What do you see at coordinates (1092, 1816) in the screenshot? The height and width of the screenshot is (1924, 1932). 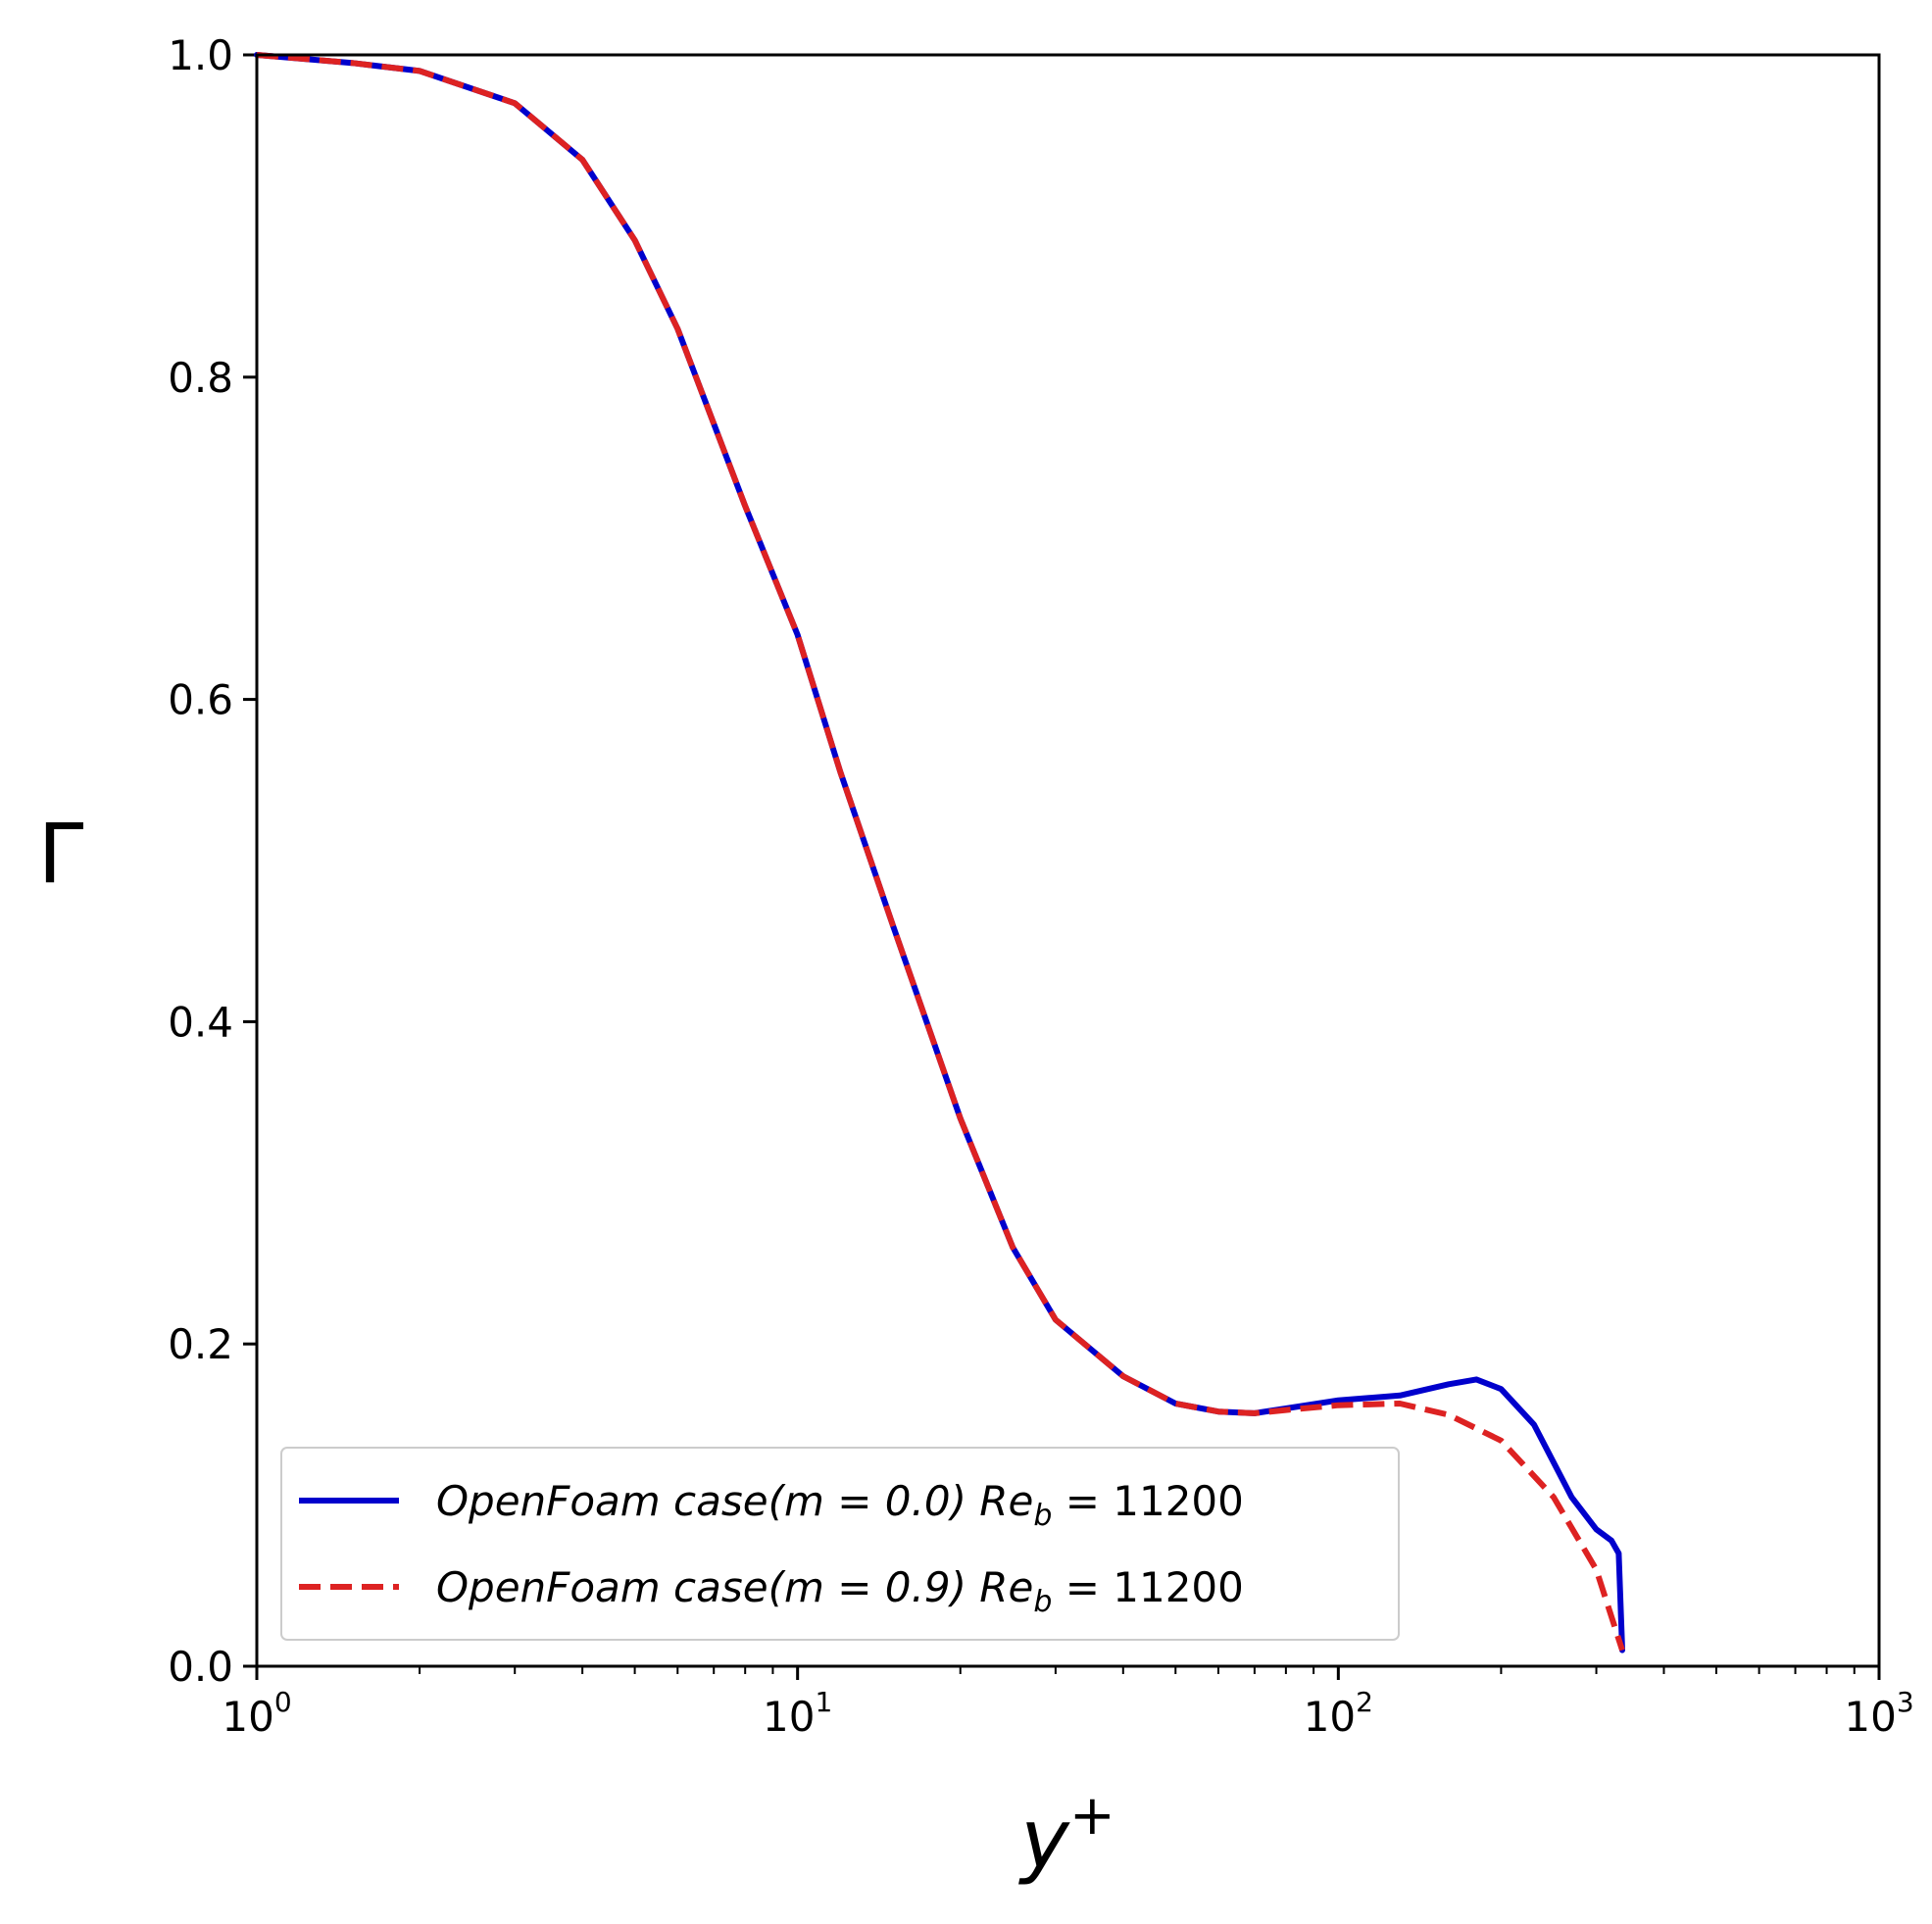 I see `x-axis-label-sup: +` at bounding box center [1092, 1816].